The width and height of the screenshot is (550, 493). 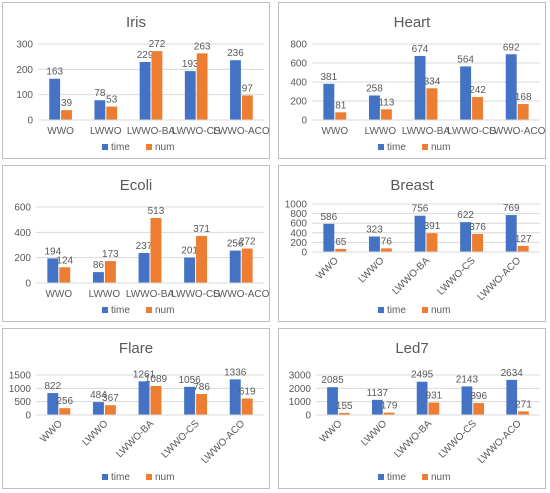 What do you see at coordinates (156, 379) in the screenshot?
I see `data-label: 1089` at bounding box center [156, 379].